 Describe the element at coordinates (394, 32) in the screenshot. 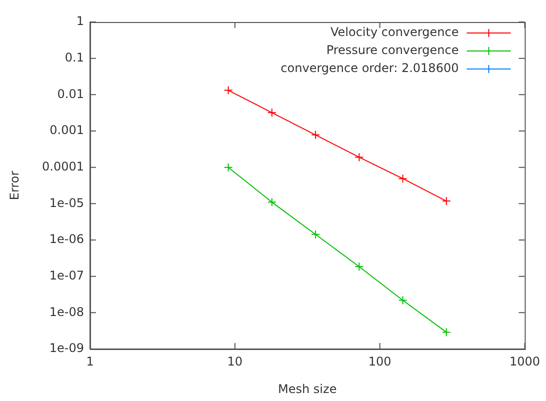

I see `legend-label: Velocity convergence` at that location.